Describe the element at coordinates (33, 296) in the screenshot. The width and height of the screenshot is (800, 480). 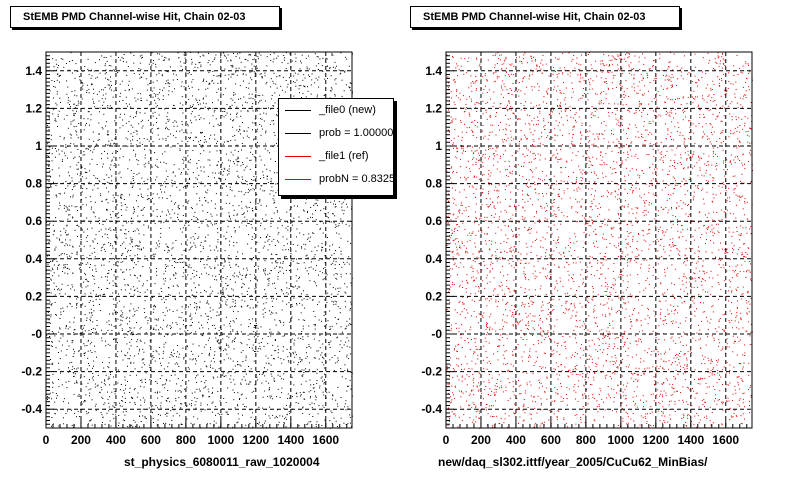
I see `y-tick-label: 0.2` at that location.